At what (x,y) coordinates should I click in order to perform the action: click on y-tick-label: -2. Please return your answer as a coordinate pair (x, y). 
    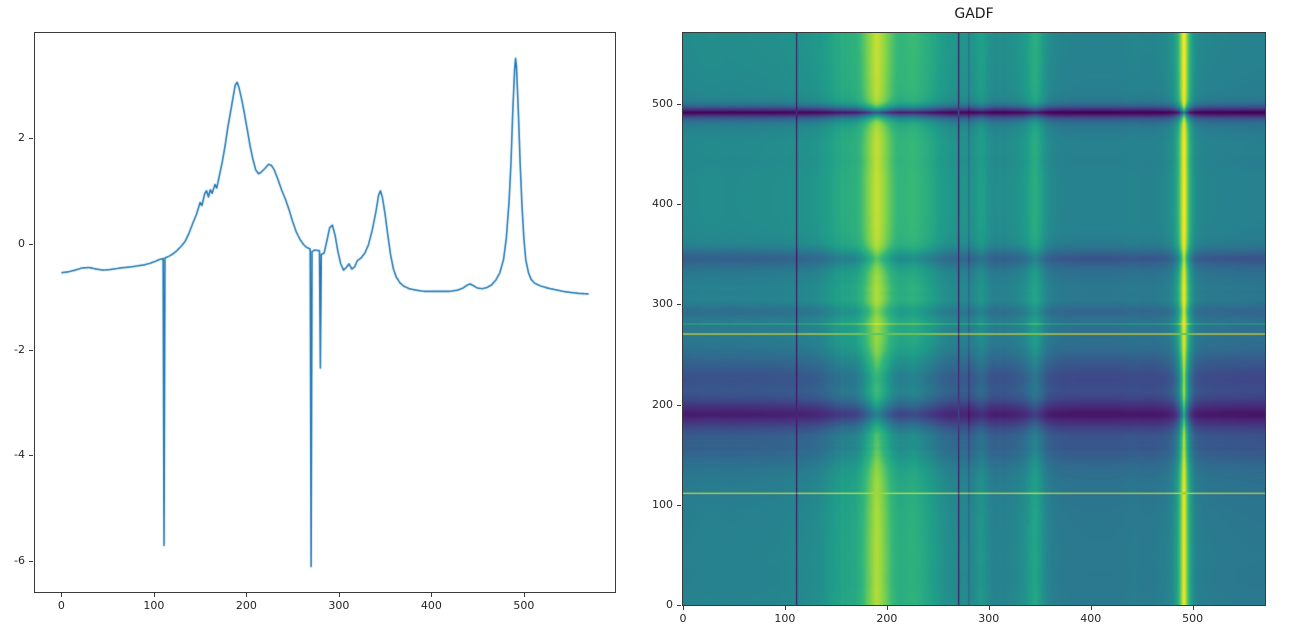
    Looking at the image, I should click on (19, 349).